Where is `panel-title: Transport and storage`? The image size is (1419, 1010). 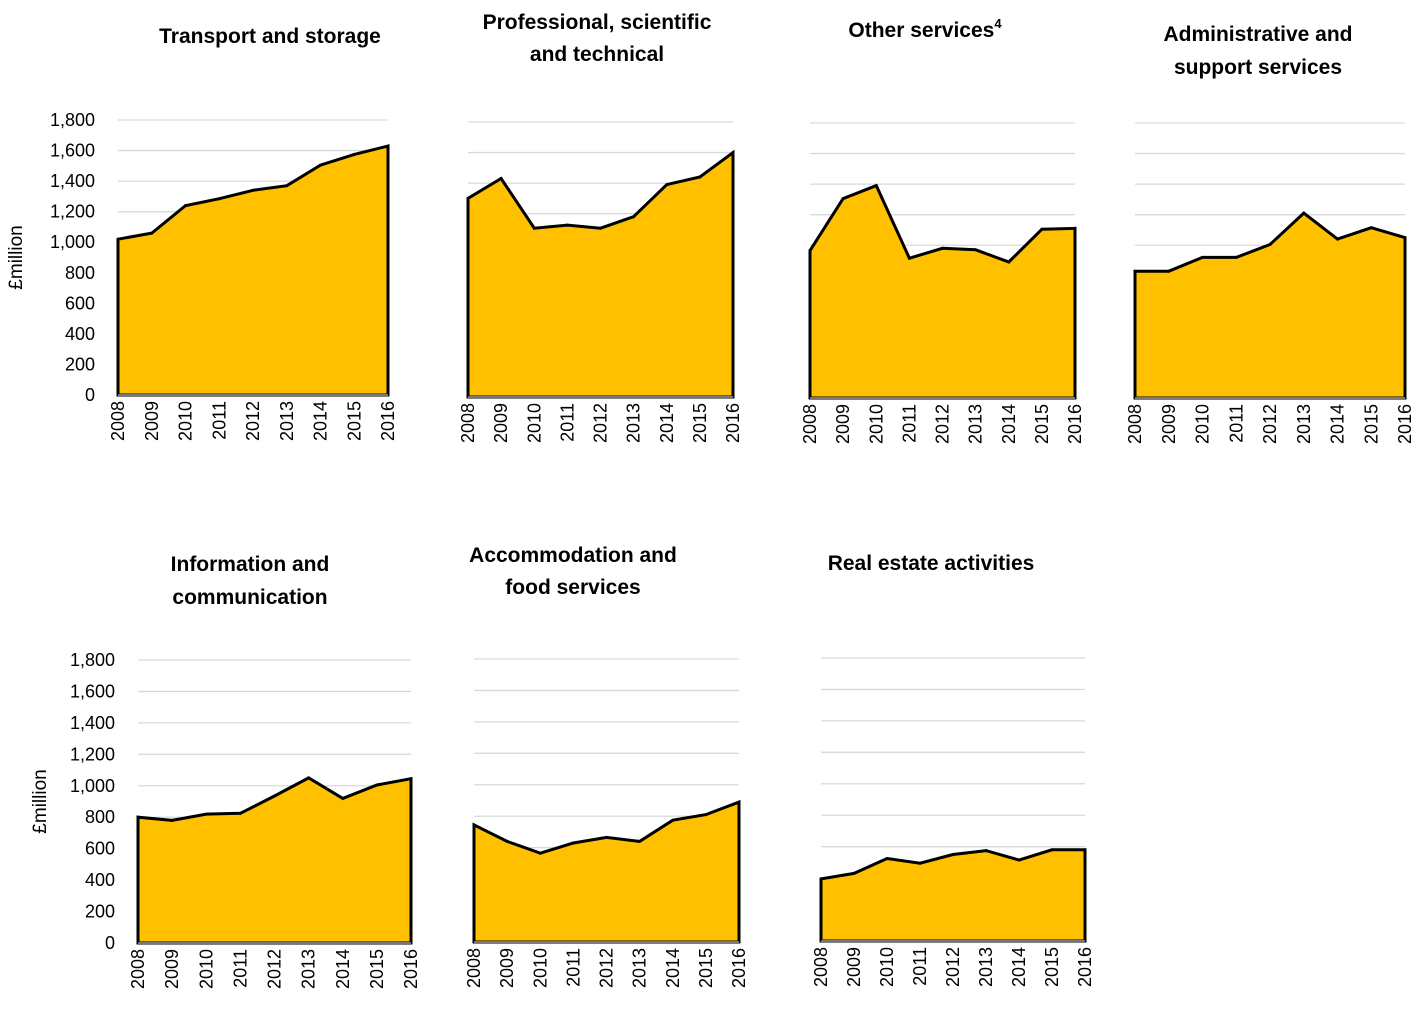 panel-title: Transport and storage is located at coordinates (270, 36).